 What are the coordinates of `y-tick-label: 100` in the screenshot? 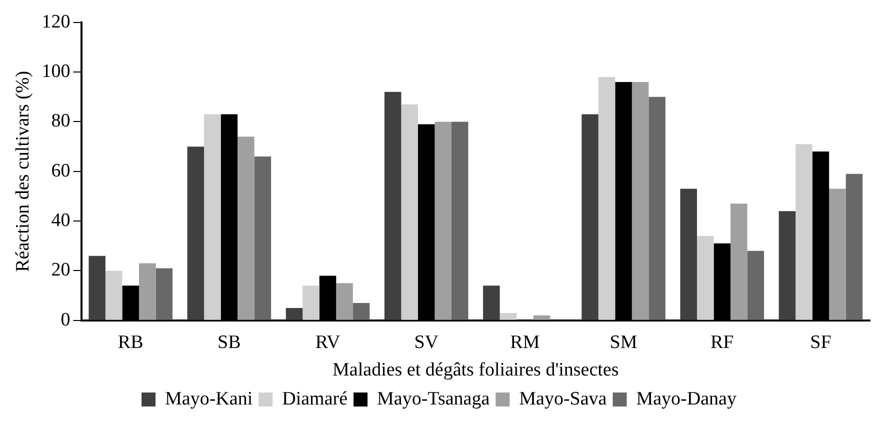 It's located at (56, 71).